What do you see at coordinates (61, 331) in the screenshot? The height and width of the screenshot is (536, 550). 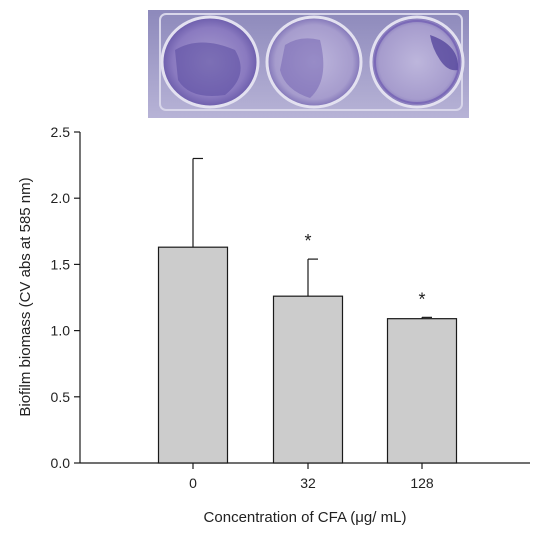 I see `y-tick-label: 1.0` at bounding box center [61, 331].